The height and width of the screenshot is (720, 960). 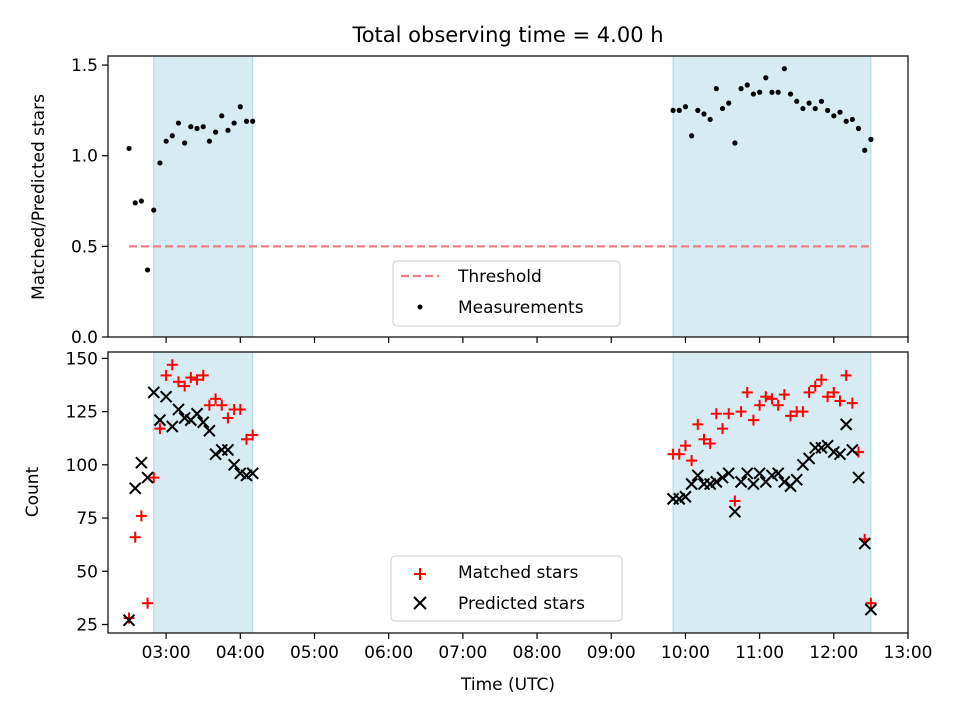 I want to click on y-tick-label: 125, so click(x=82, y=413).